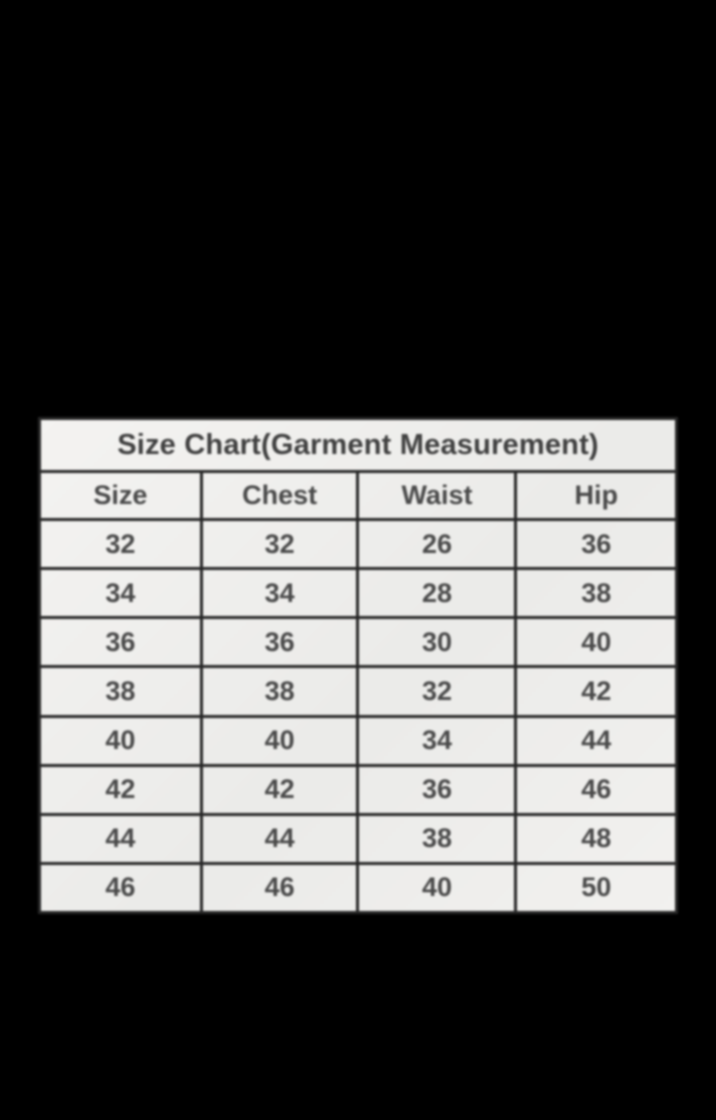  What do you see at coordinates (596, 495) in the screenshot?
I see `column-header-hip: Hip` at bounding box center [596, 495].